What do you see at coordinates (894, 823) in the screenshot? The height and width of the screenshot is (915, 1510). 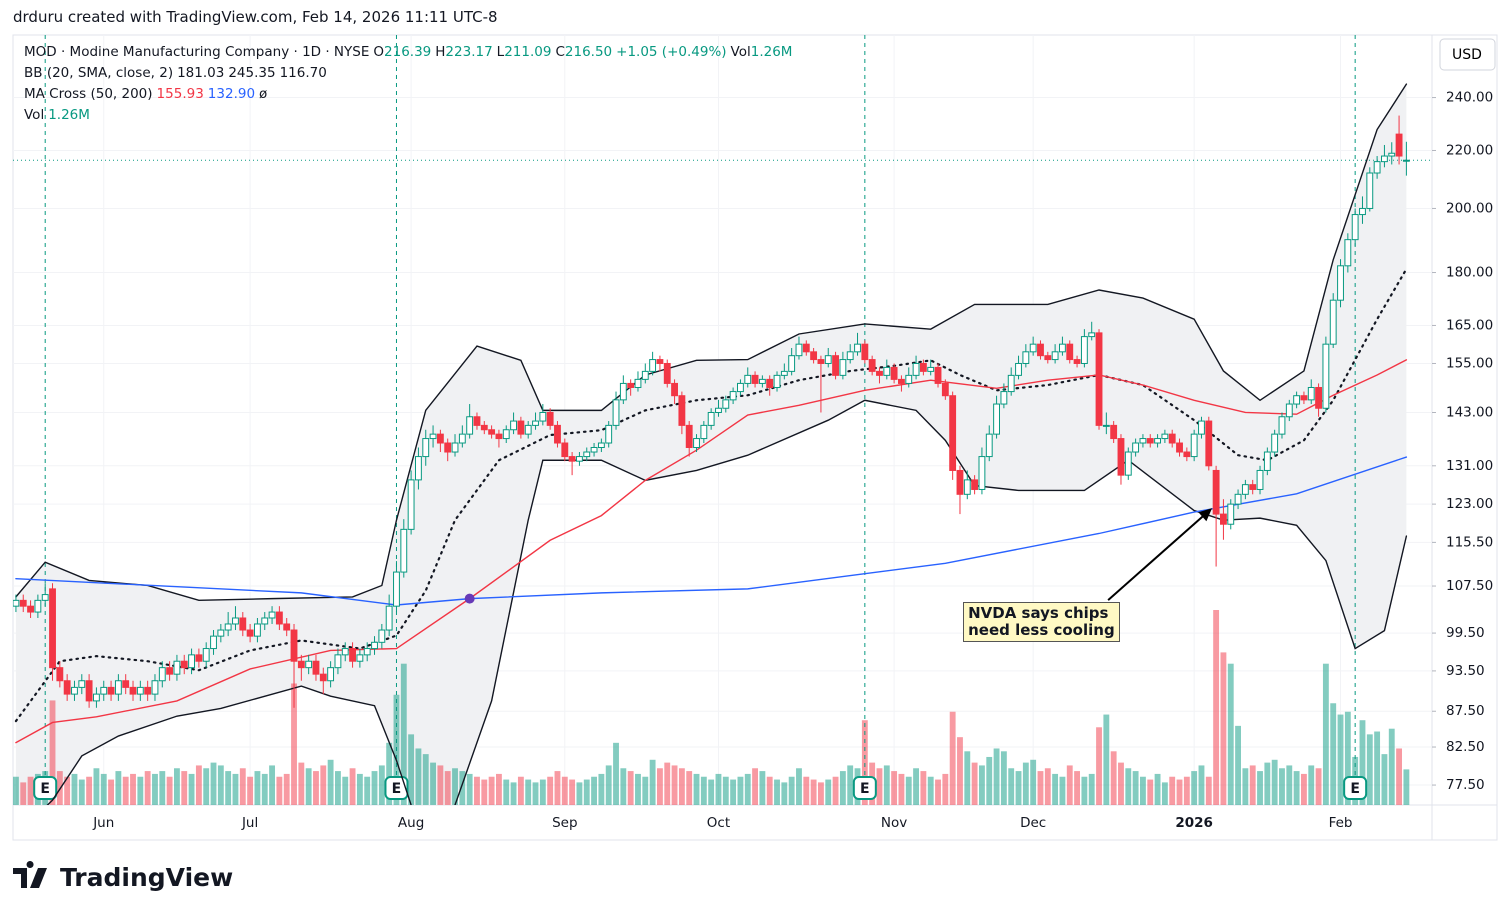 I see `x-tick-label: Nov` at bounding box center [894, 823].